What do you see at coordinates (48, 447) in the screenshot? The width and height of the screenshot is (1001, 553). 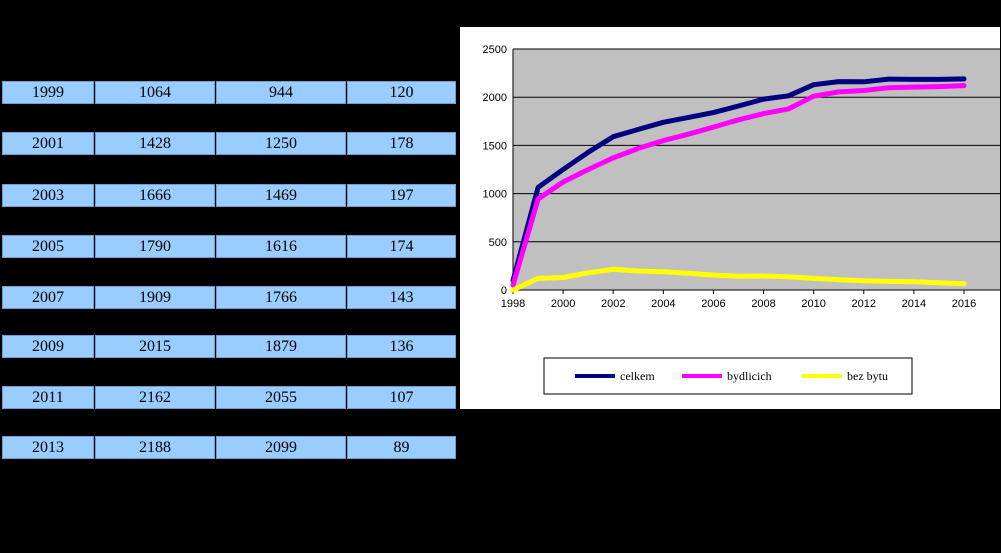 I see `table-cell-year: 2013` at bounding box center [48, 447].